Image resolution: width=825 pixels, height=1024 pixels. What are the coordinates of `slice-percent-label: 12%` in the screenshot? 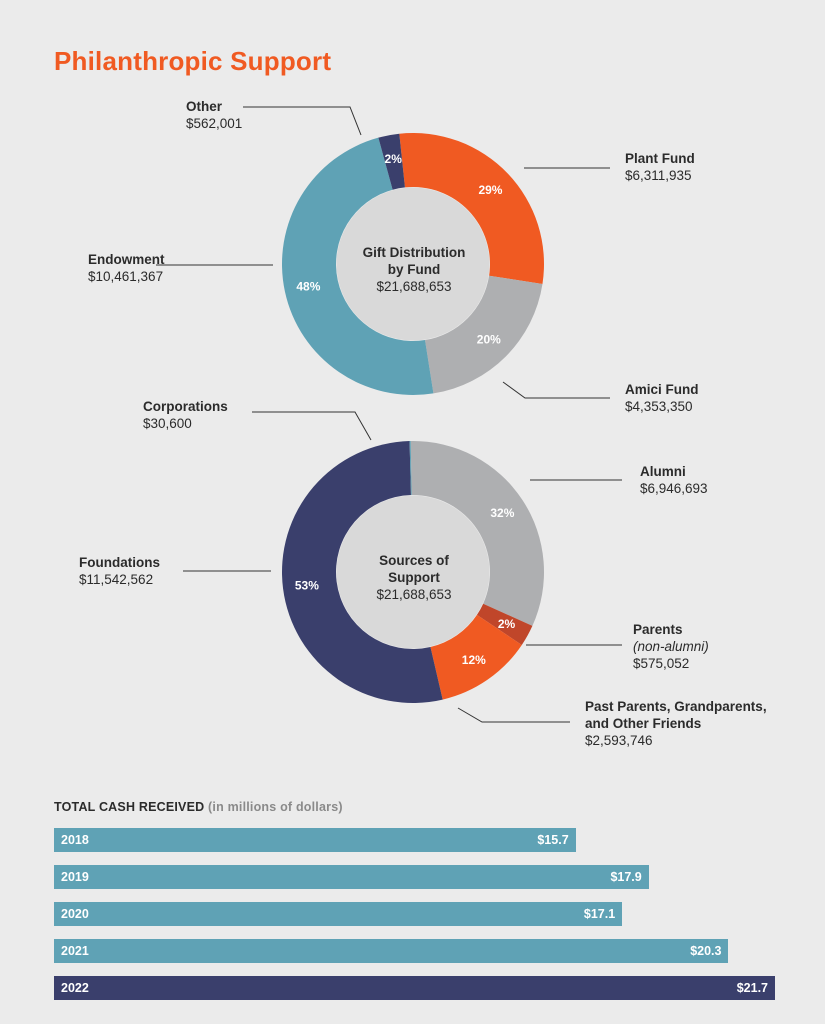 It's located at (474, 660).